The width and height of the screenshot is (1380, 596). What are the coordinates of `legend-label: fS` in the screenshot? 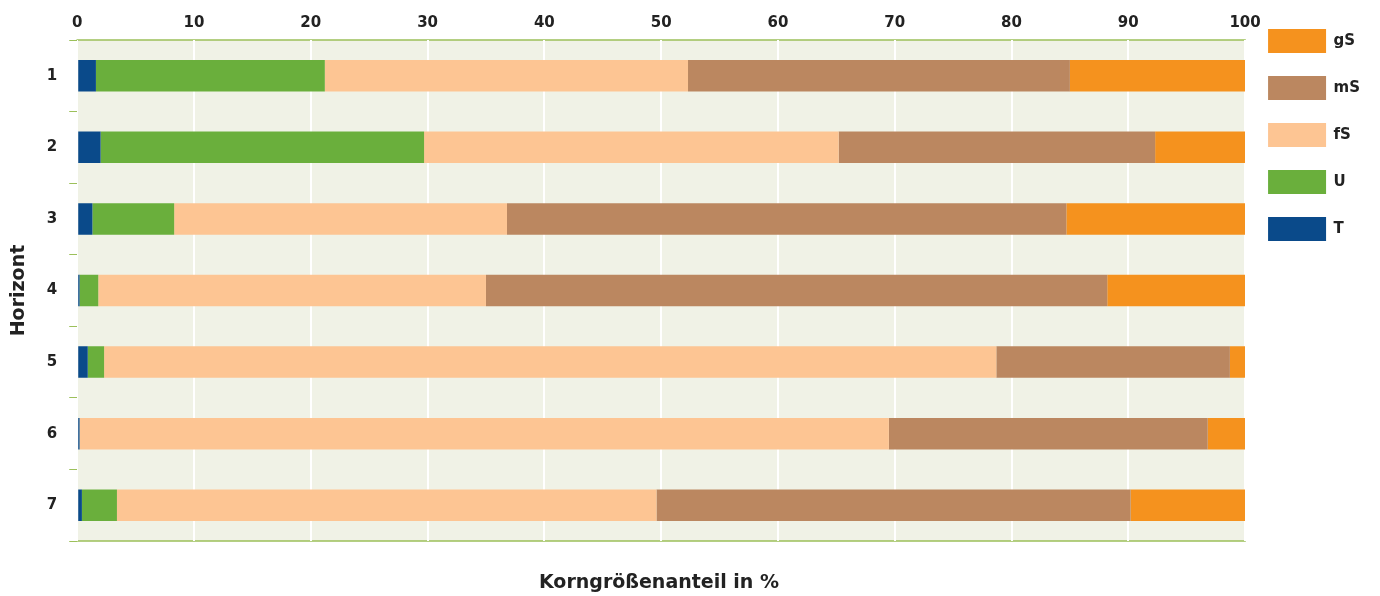 It's located at (1342, 133).